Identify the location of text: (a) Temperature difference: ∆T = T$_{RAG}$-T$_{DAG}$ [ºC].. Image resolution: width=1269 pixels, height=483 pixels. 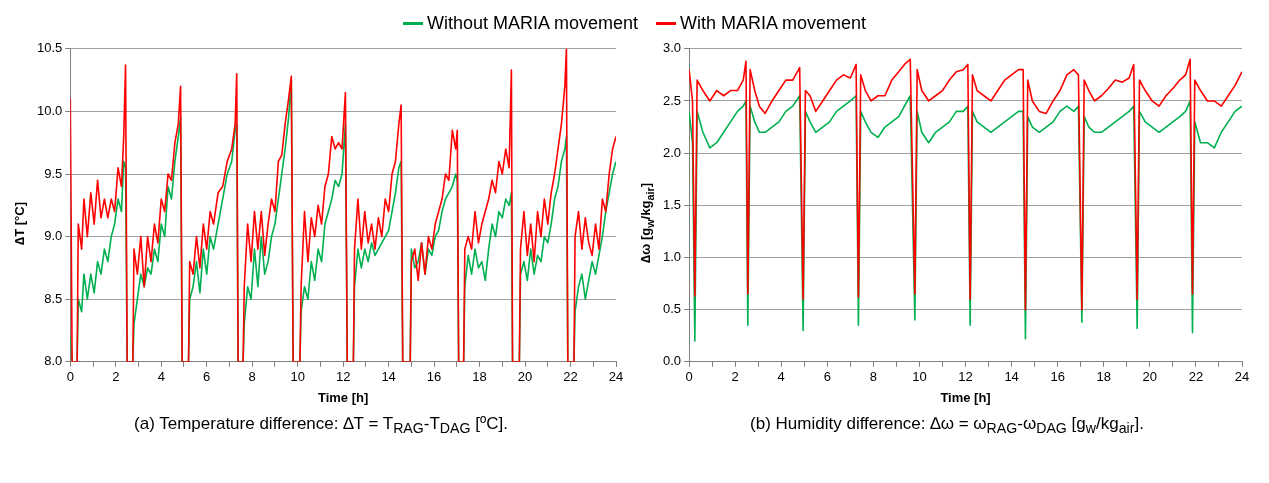
(321, 425).